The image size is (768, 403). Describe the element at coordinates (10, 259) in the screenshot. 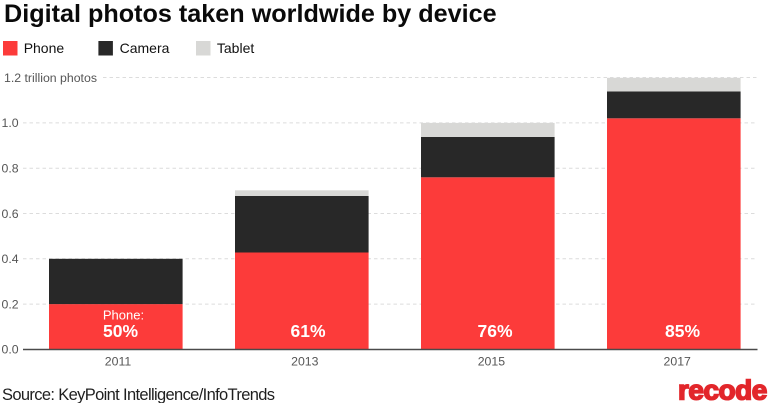

I see `svg-text: 0.4` at that location.